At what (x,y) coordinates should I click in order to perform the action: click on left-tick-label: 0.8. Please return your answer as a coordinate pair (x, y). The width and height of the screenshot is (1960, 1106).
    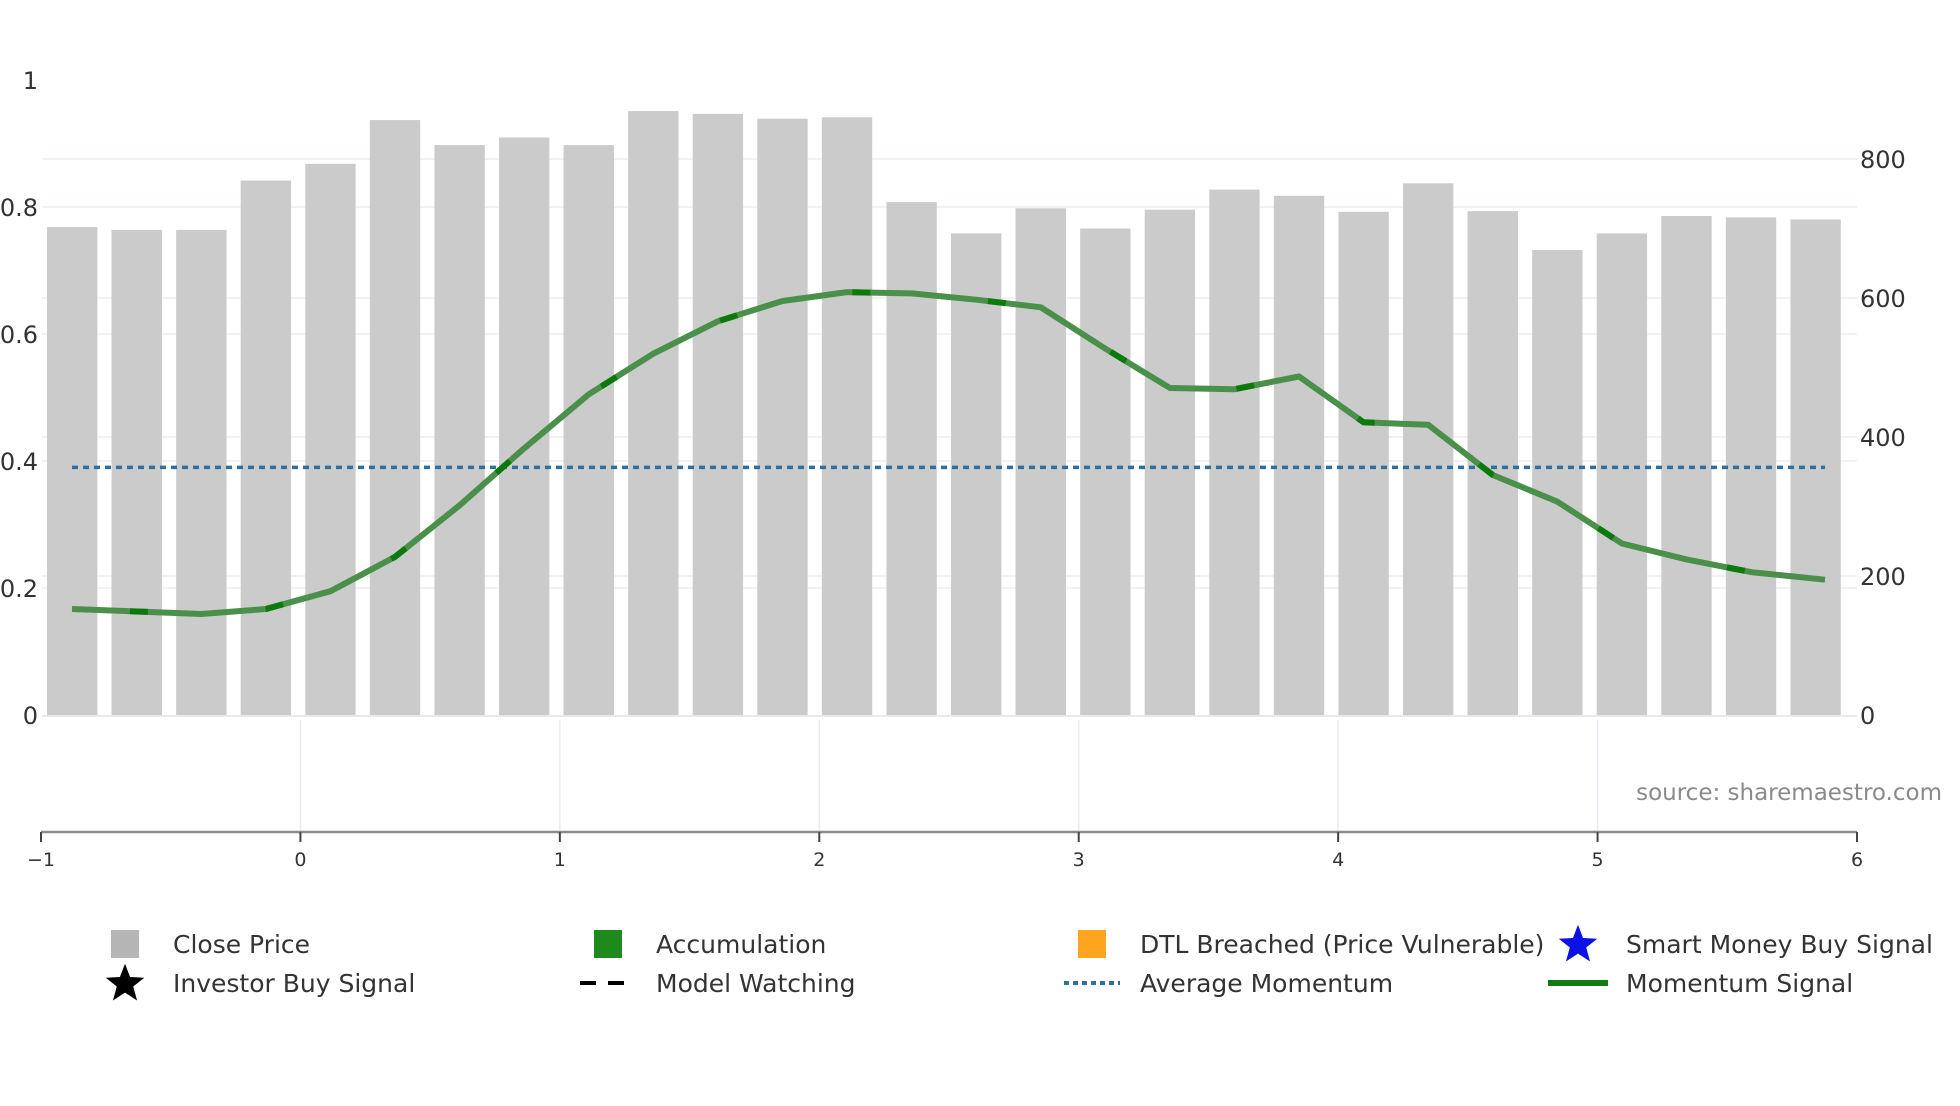
    Looking at the image, I should click on (19, 208).